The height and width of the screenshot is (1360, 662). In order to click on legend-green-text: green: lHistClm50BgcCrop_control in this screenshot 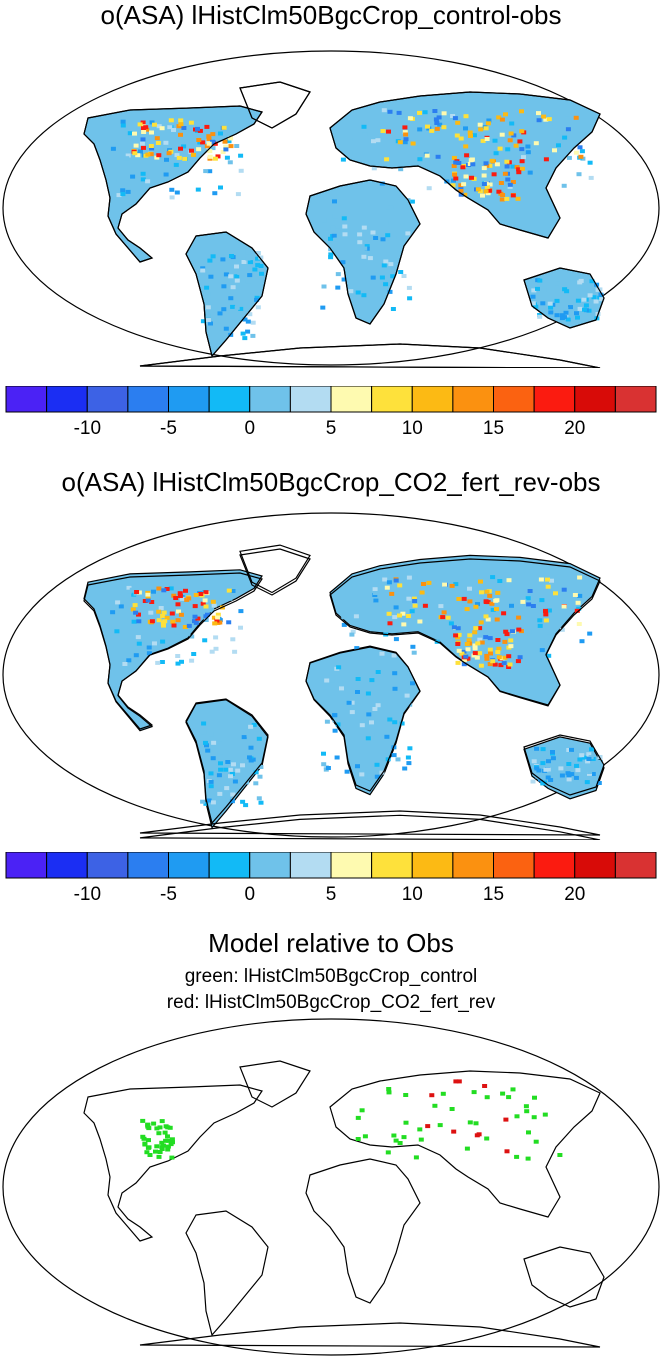, I will do `click(331, 976)`.